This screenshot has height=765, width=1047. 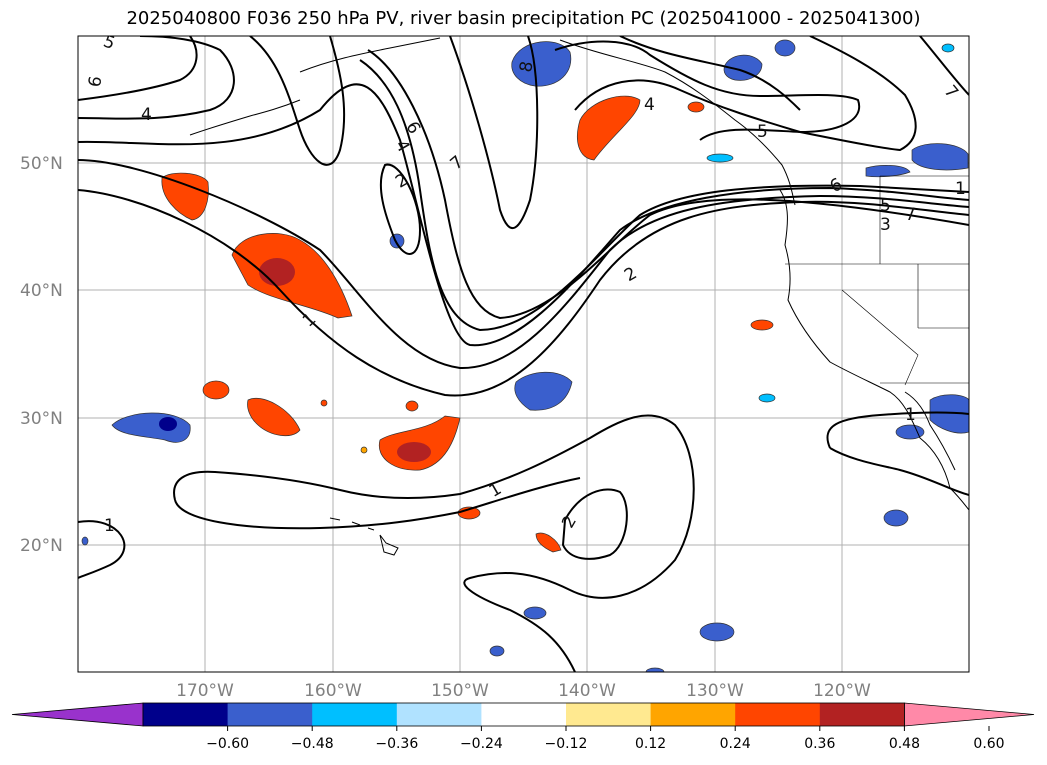 What do you see at coordinates (819, 744) in the screenshot?
I see `colorbar-tick-label: 0.36` at bounding box center [819, 744].